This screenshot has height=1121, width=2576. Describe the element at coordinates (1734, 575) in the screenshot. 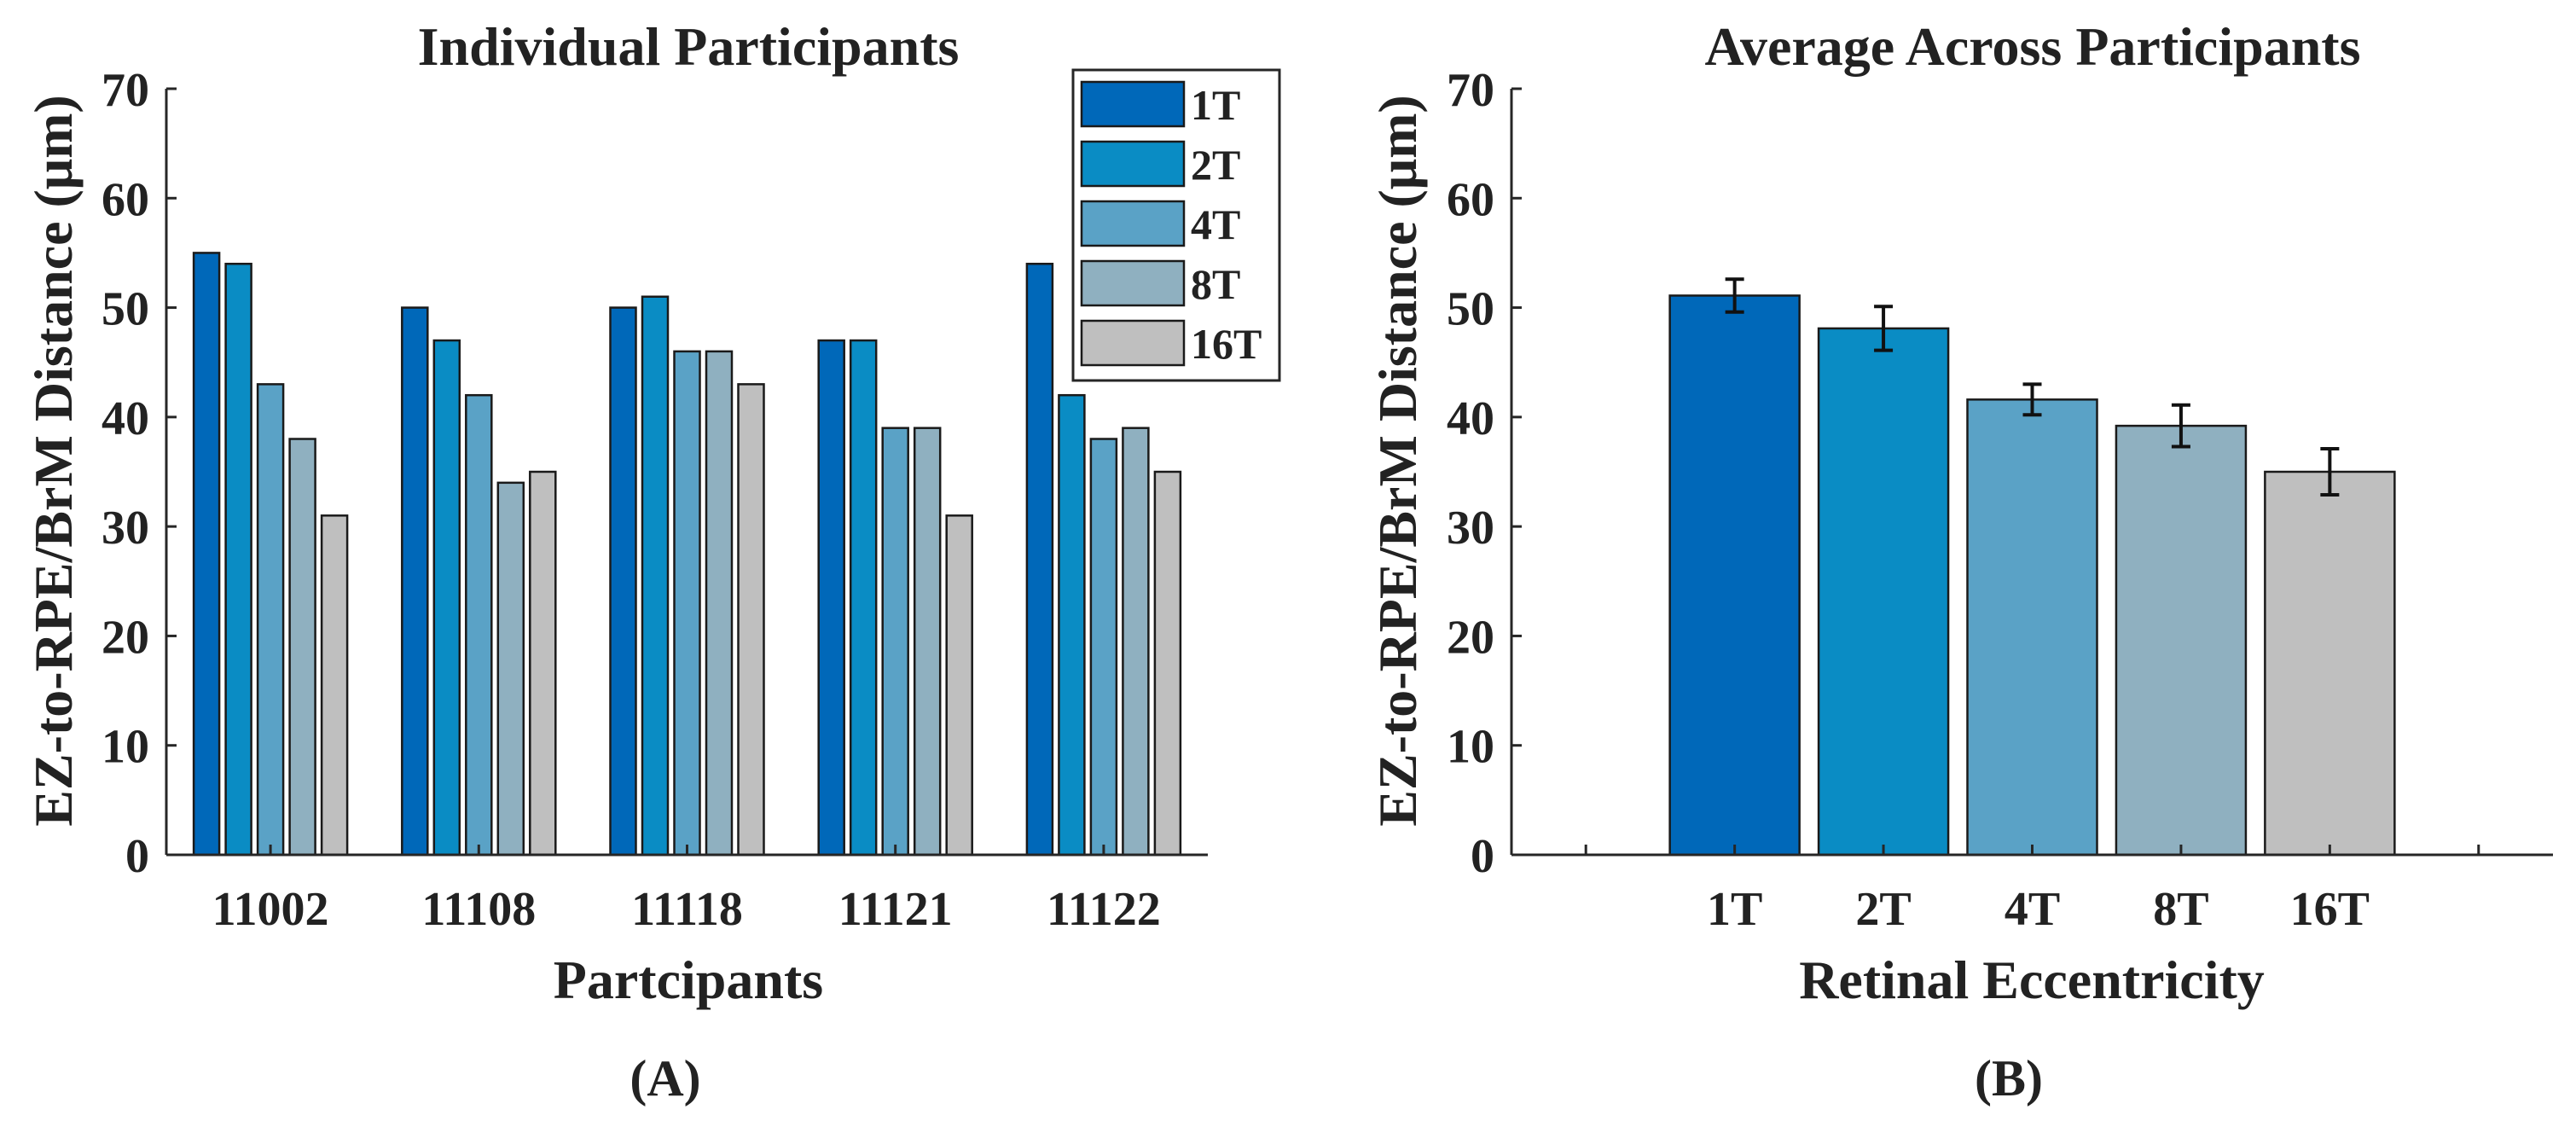

I see `bar-avg-1T` at that location.